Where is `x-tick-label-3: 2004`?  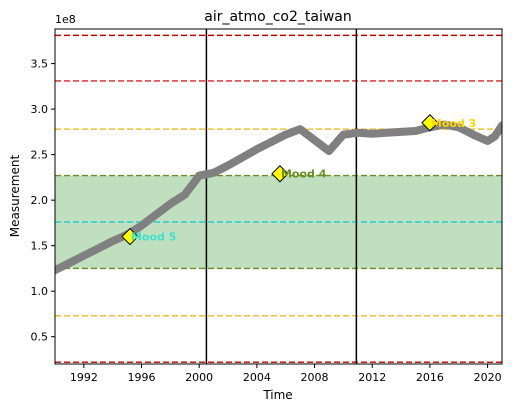
x-tick-label-3: 2004 is located at coordinates (257, 377).